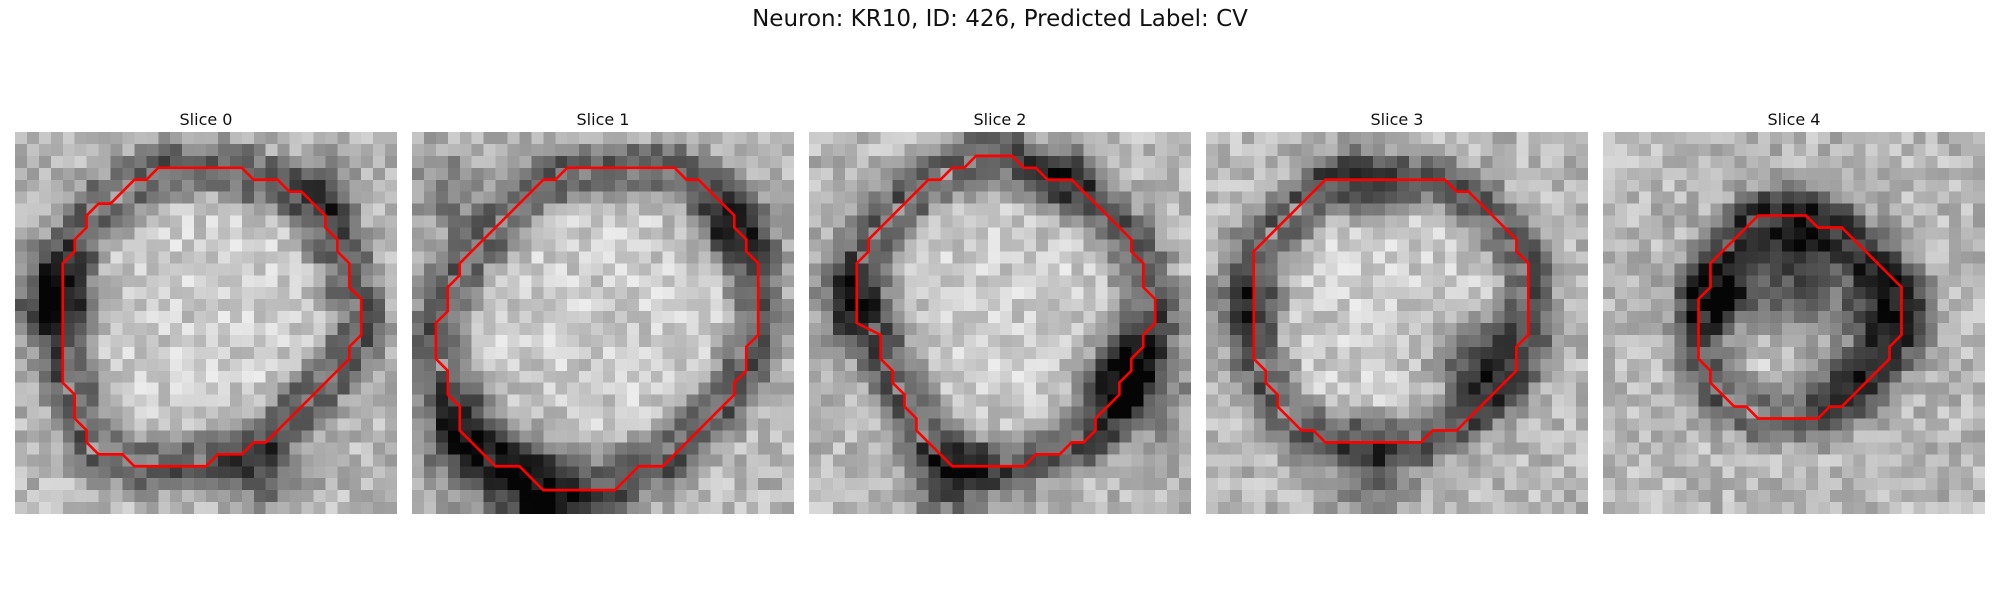 The image size is (2000, 600). I want to click on panel-slice-0: Slice 0, so click(206, 311).